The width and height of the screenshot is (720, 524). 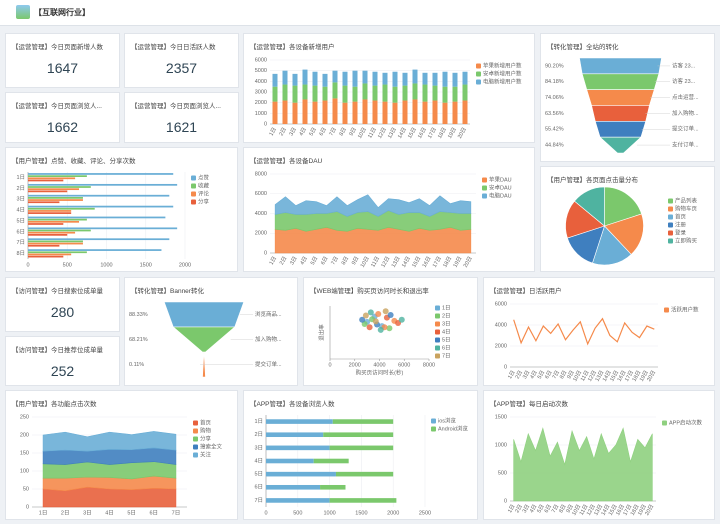 I want to click on x-tick-label: 0, so click(x=27, y=265).